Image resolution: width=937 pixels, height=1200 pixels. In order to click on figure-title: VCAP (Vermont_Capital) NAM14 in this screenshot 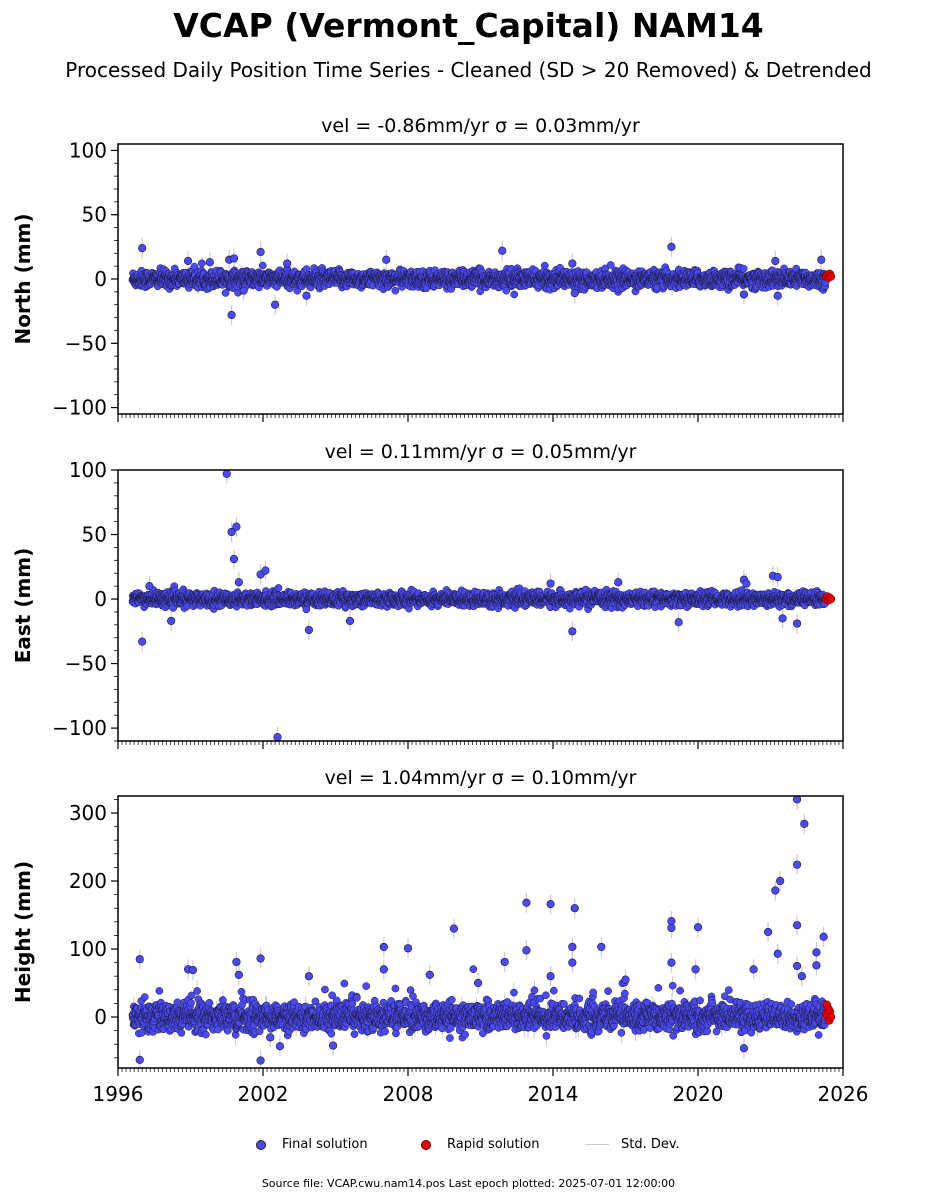, I will do `click(468, 25)`.